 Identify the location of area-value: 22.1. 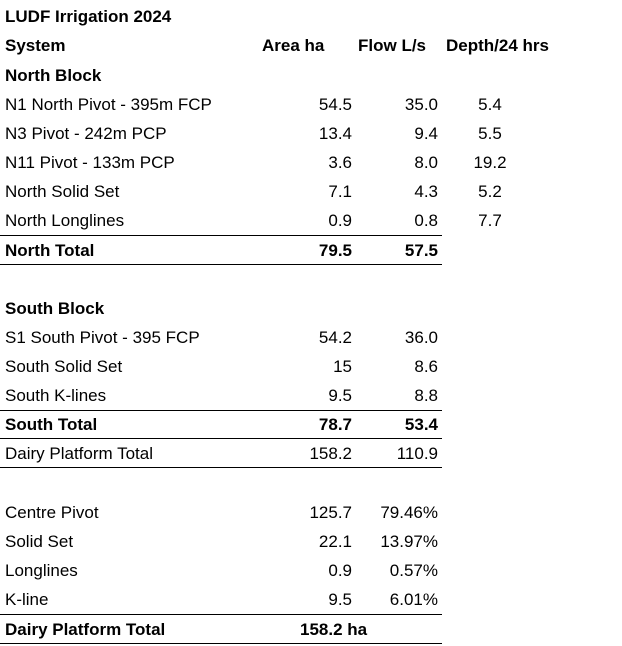
(335, 541).